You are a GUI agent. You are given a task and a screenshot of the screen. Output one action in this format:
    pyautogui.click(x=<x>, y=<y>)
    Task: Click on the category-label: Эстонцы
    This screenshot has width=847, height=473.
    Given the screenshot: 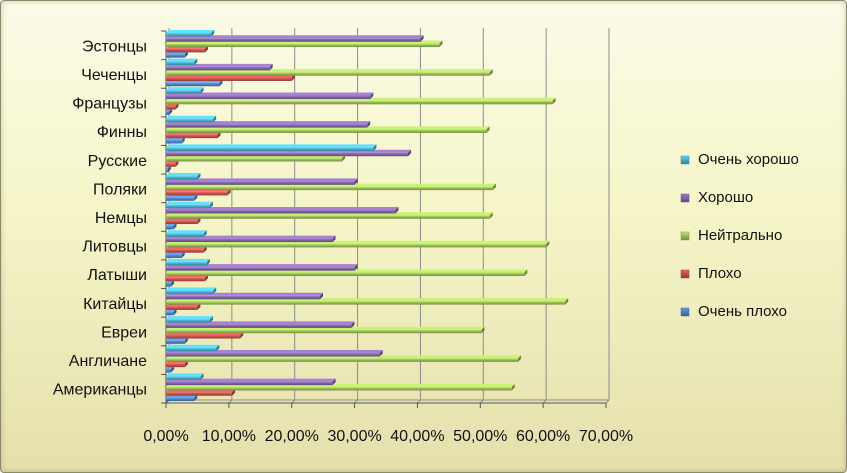 What is the action you would take?
    pyautogui.click(x=114, y=46)
    